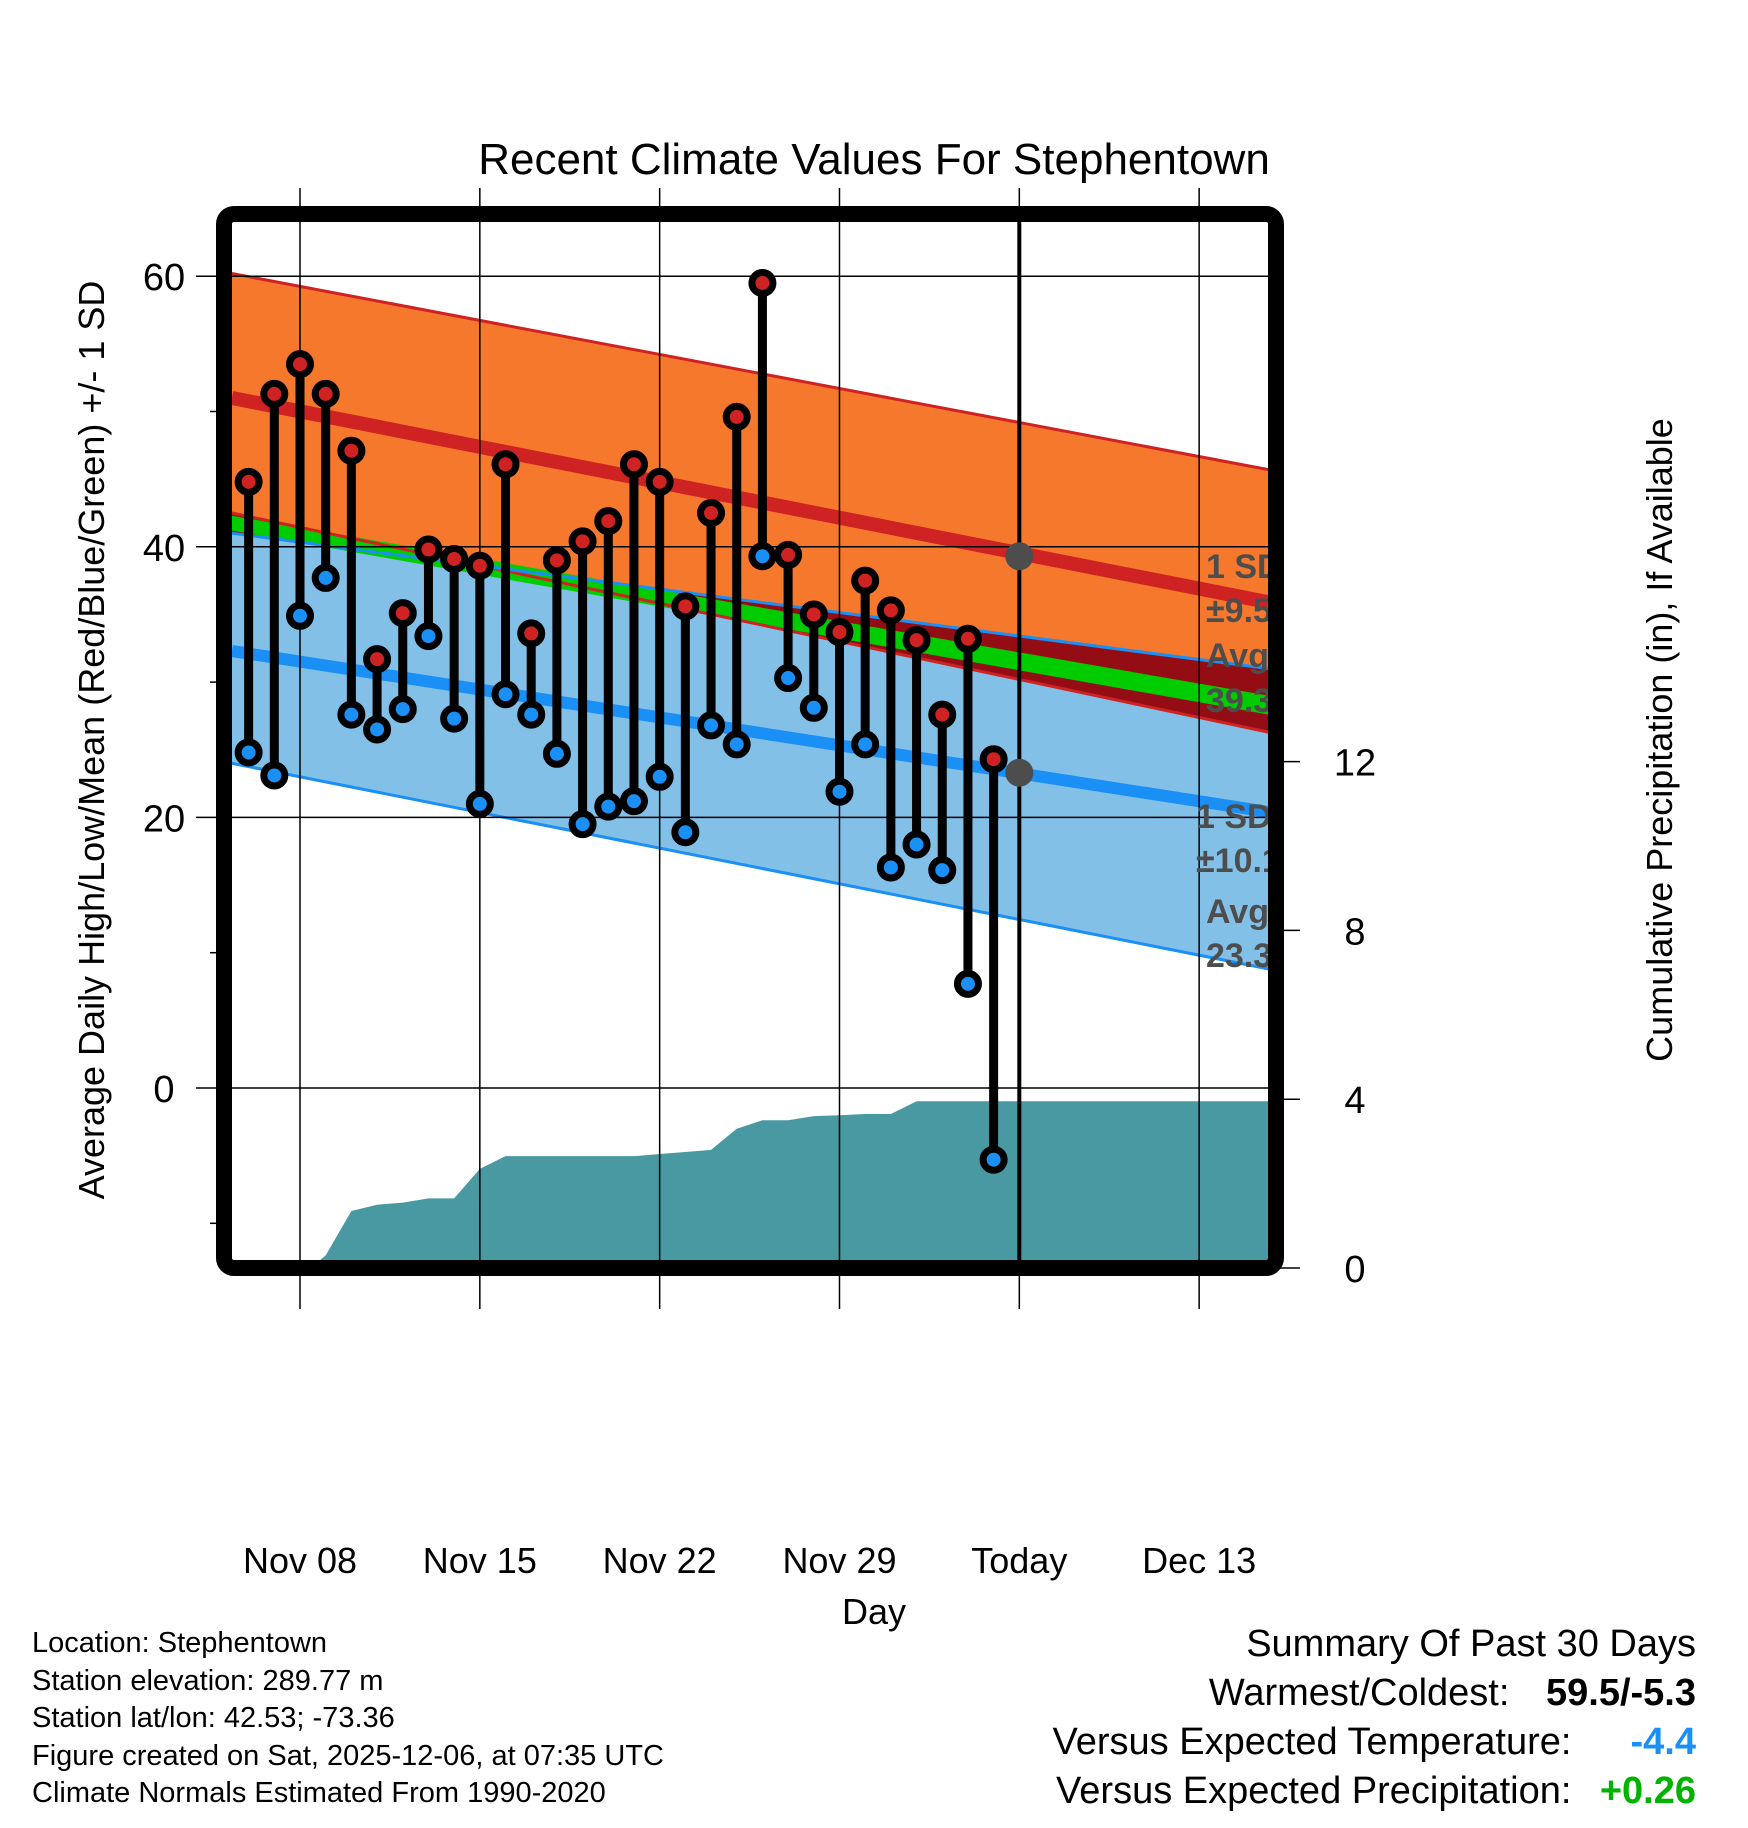 This screenshot has height=1828, width=1748. What do you see at coordinates (1621, 1693) in the screenshot?
I see `warmest-coldest-value: 59.5/-5.3` at bounding box center [1621, 1693].